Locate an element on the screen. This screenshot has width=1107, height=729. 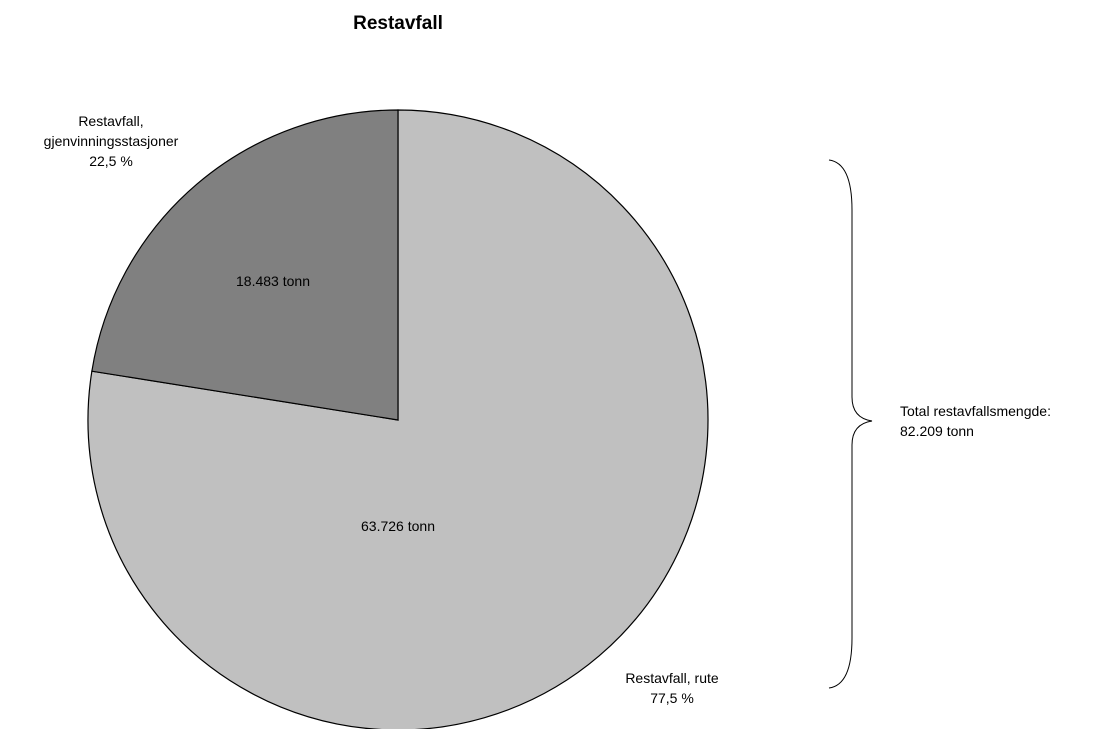
slice-percent-label-rute: 77,5 % is located at coordinates (672, 698).